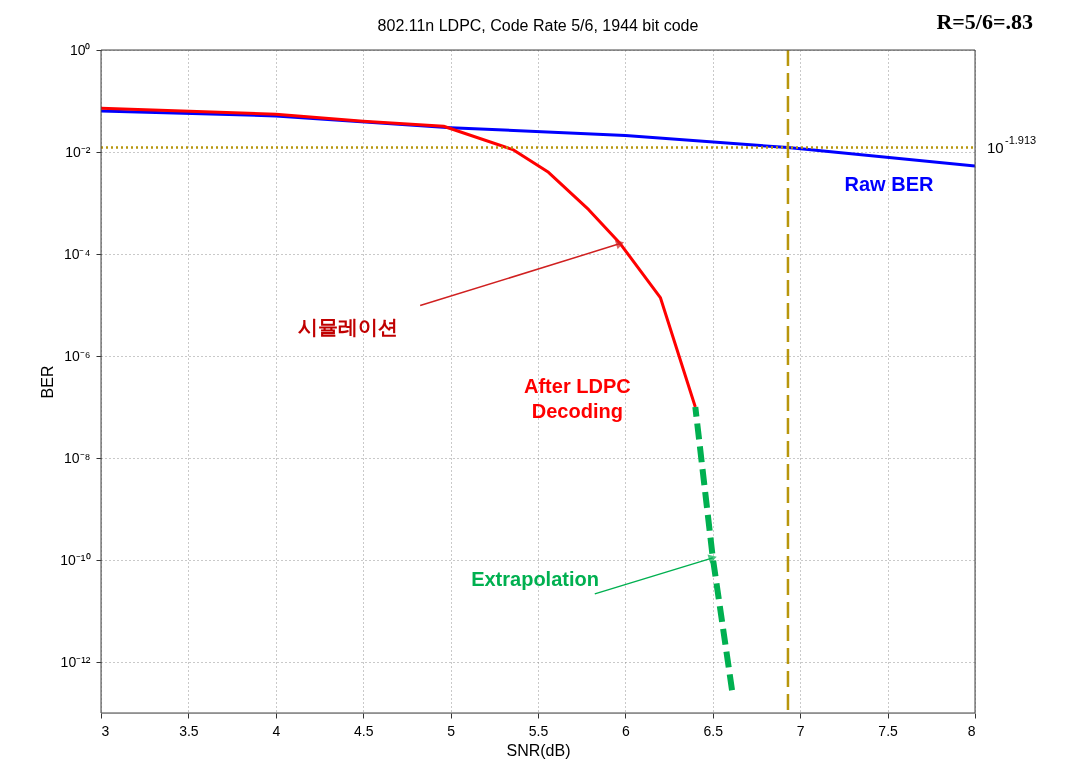 The height and width of the screenshot is (769, 1072). I want to click on x-tick-label: 3.5, so click(189, 730).